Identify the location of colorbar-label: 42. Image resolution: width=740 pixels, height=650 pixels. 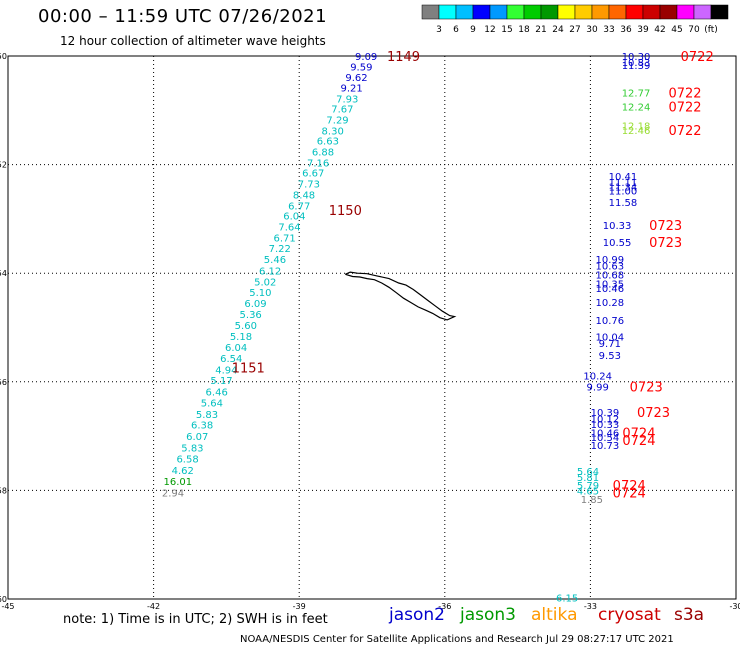
(659, 30).